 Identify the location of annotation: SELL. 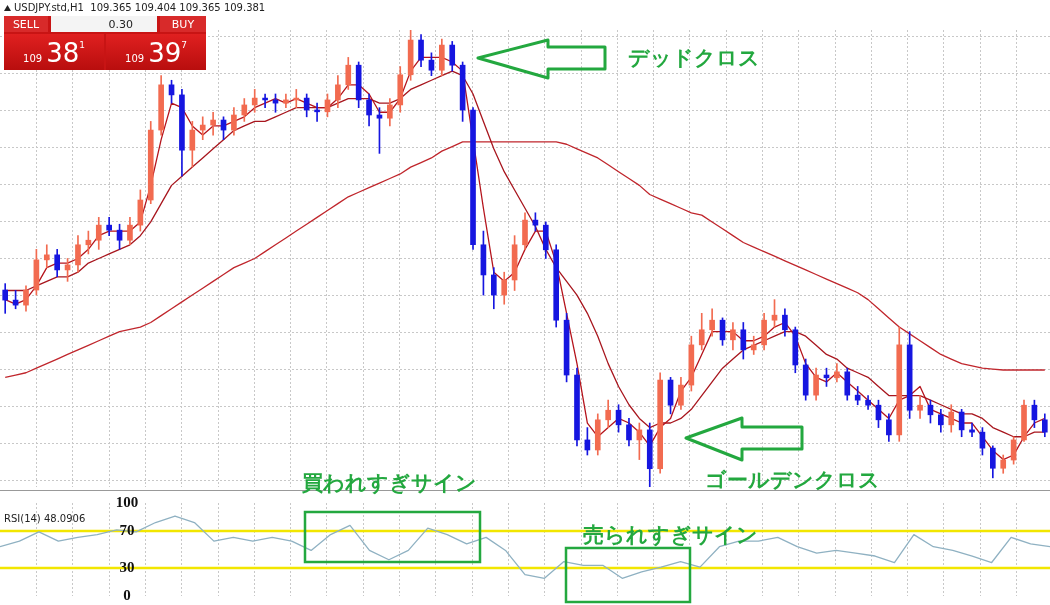
(26, 24).